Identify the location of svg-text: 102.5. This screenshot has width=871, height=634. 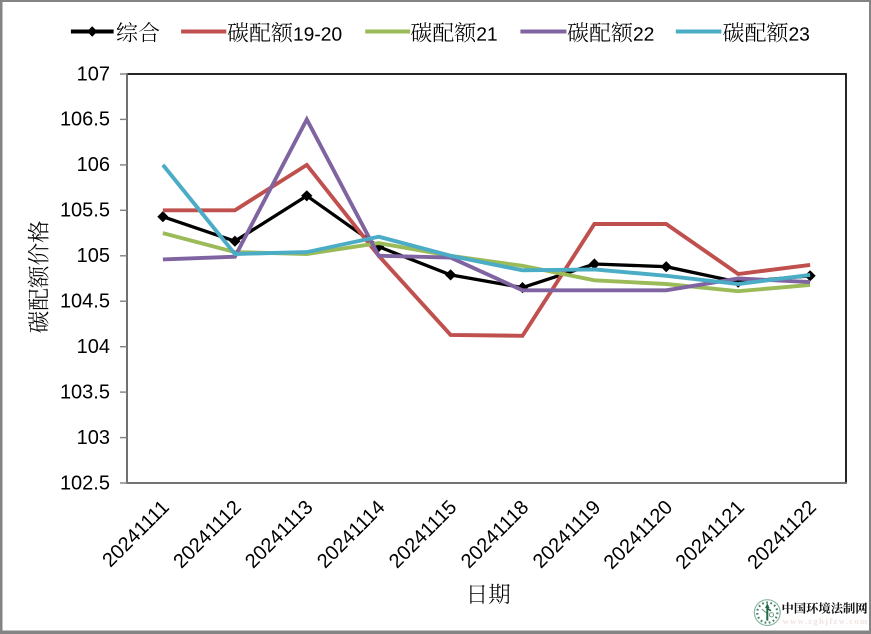
(85, 483).